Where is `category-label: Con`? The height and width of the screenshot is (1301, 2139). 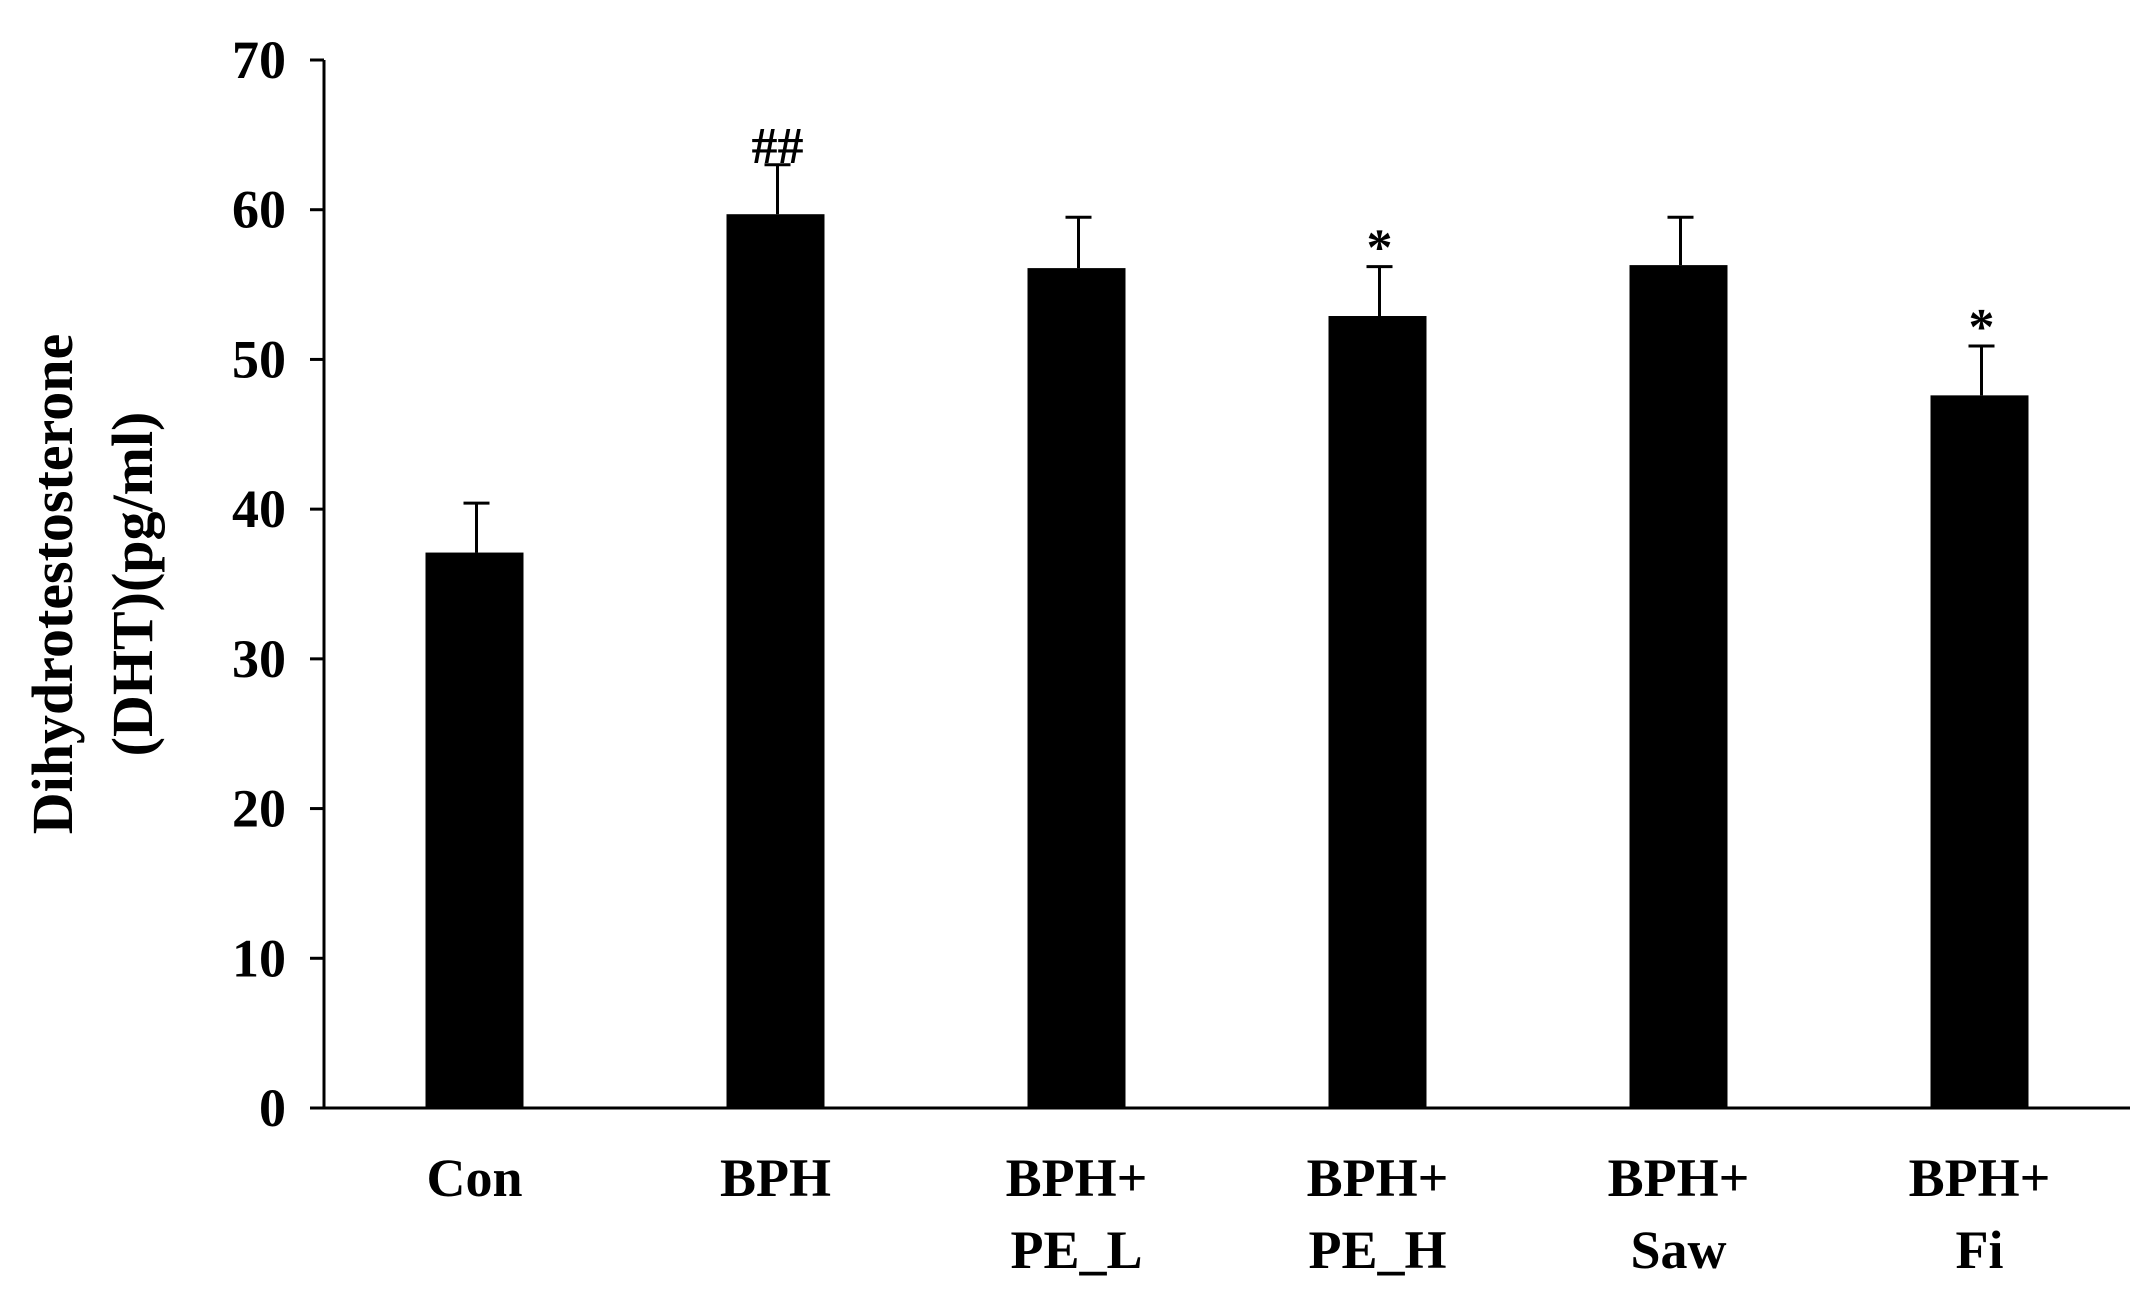
category-label: Con is located at coordinates (474, 1178).